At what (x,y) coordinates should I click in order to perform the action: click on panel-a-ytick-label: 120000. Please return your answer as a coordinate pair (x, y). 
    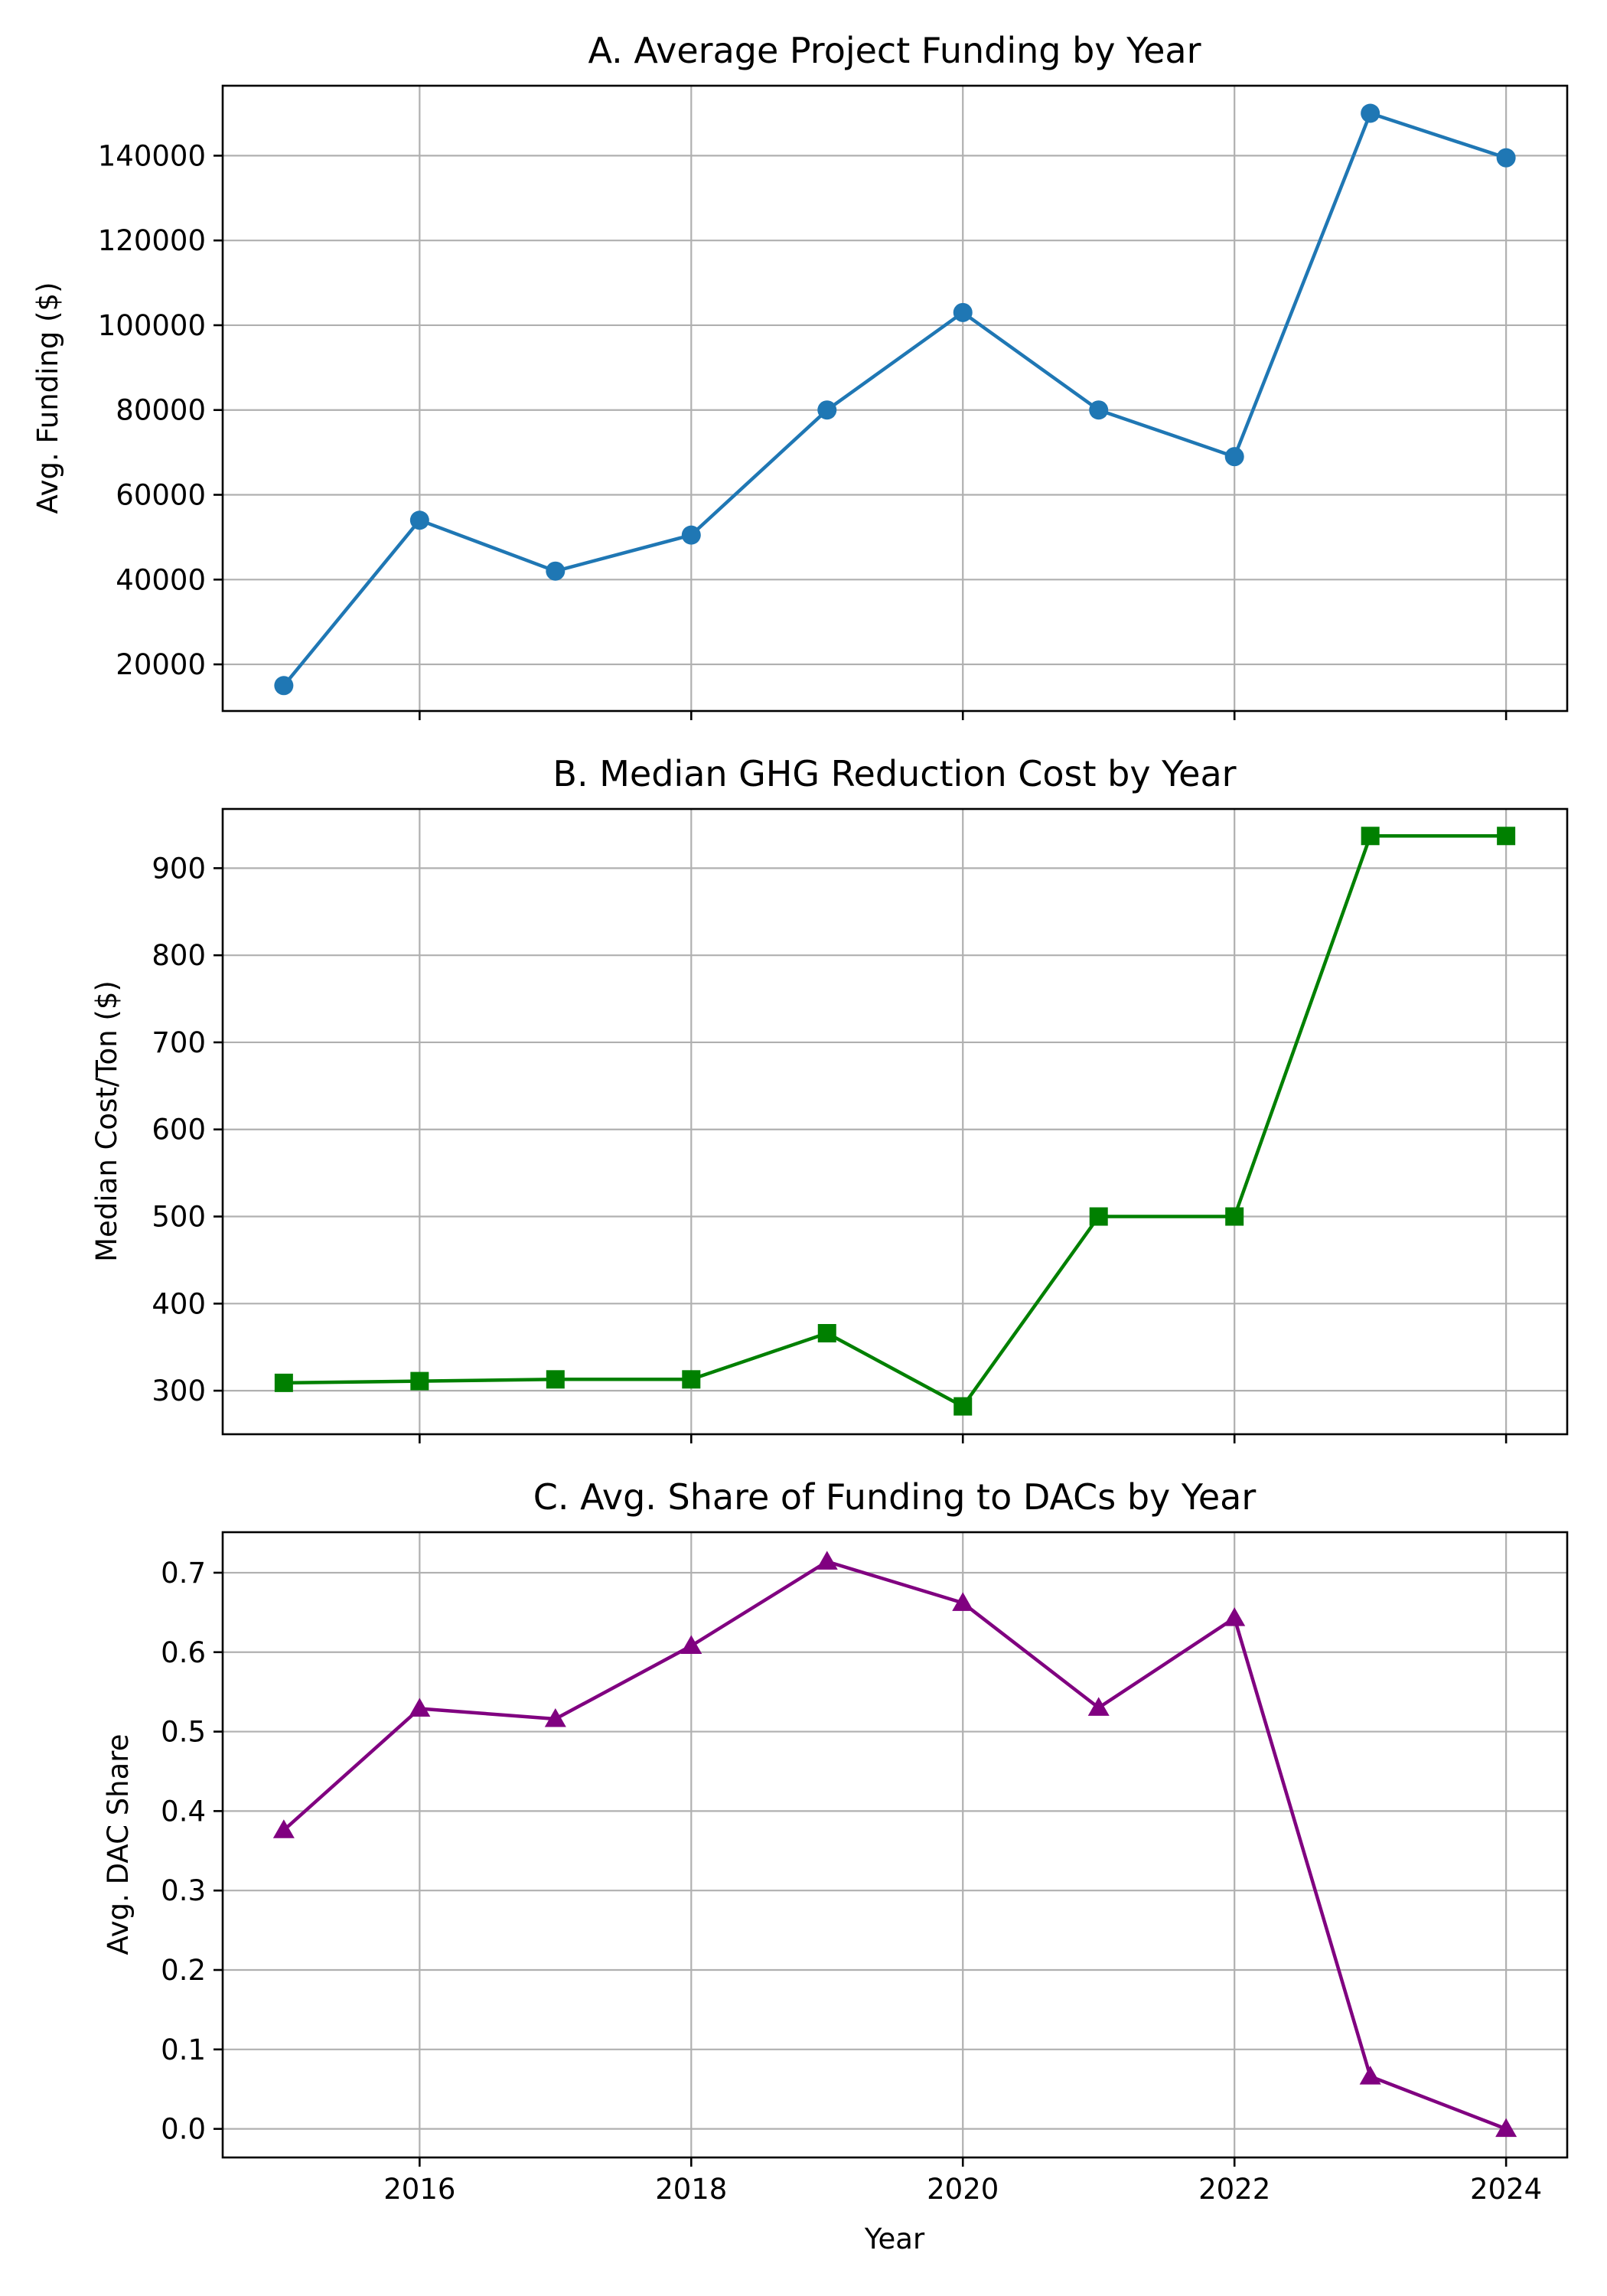
    Looking at the image, I should click on (152, 240).